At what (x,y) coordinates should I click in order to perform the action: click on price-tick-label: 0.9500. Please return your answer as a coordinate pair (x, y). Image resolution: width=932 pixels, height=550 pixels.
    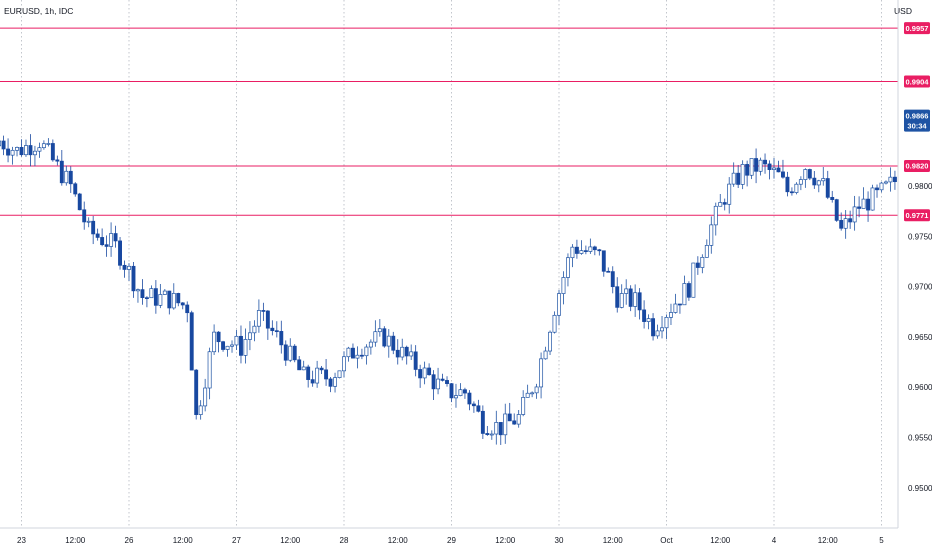
    Looking at the image, I should click on (920, 488).